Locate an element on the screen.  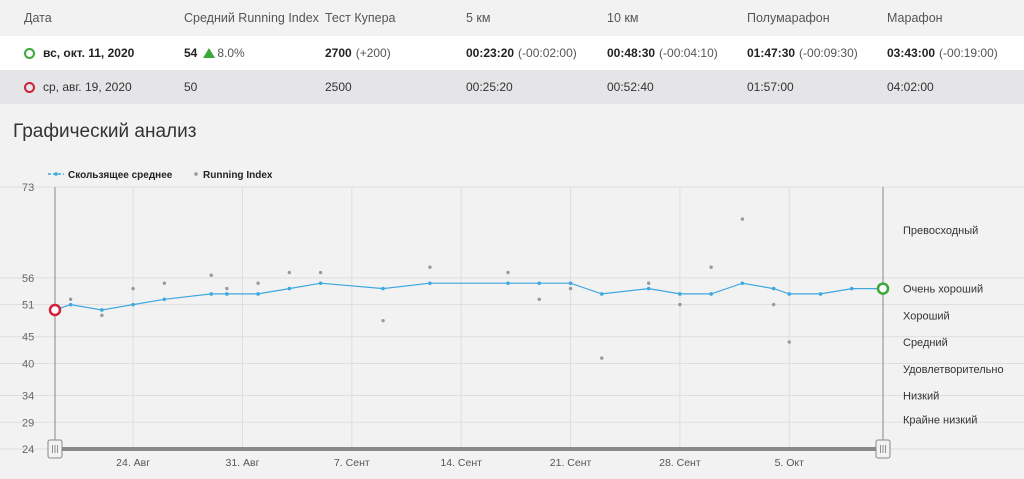
half-marathon-diff: (-00:09:30) is located at coordinates (828, 53).